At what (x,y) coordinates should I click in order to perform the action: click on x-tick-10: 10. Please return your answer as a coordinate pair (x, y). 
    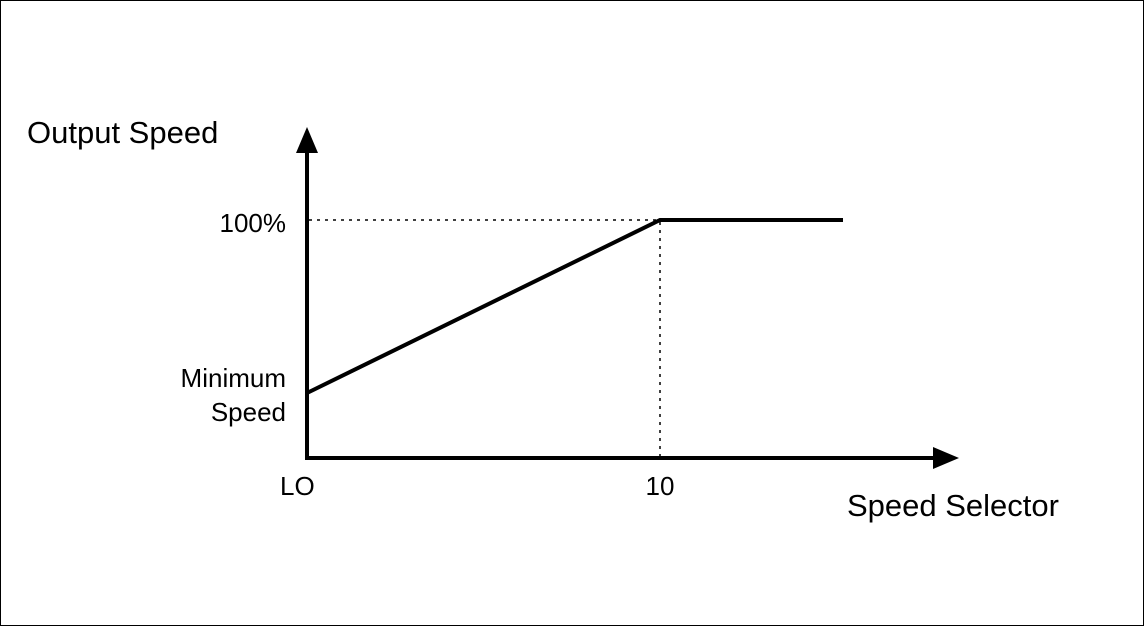
    Looking at the image, I should click on (660, 486).